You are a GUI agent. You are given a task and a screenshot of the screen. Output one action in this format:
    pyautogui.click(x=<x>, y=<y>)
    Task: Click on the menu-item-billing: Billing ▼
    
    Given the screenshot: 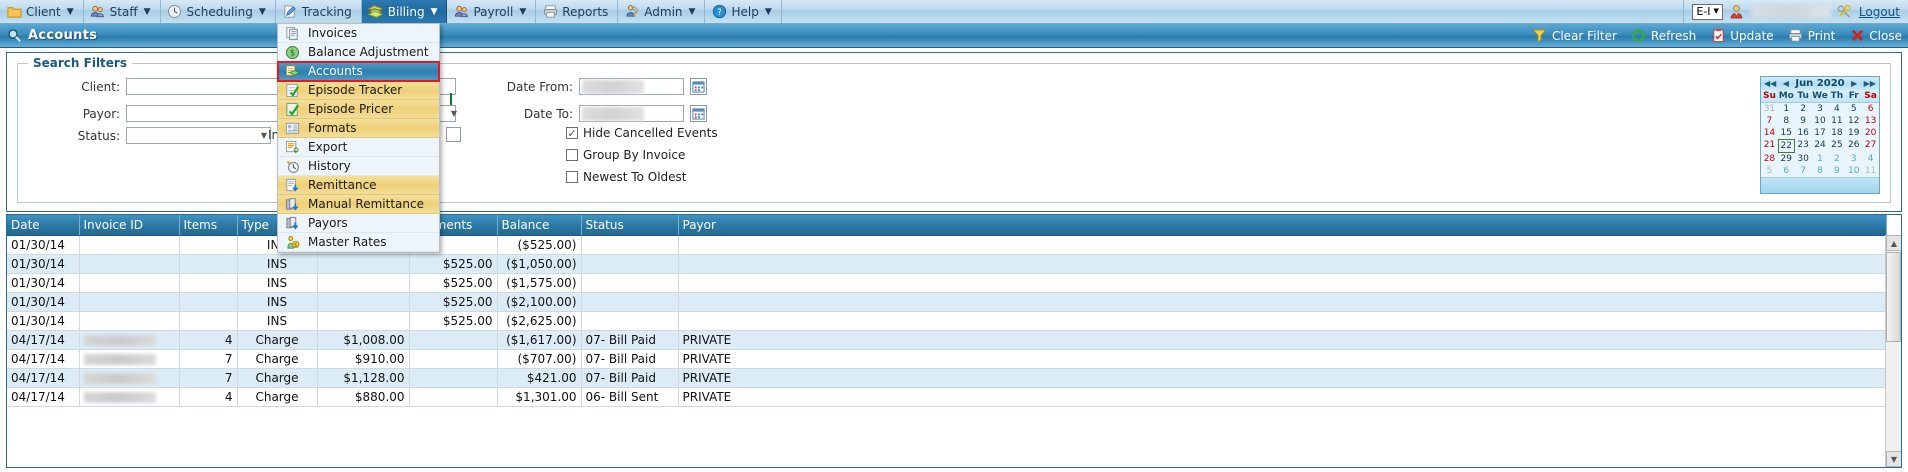 What is the action you would take?
    pyautogui.click(x=404, y=11)
    